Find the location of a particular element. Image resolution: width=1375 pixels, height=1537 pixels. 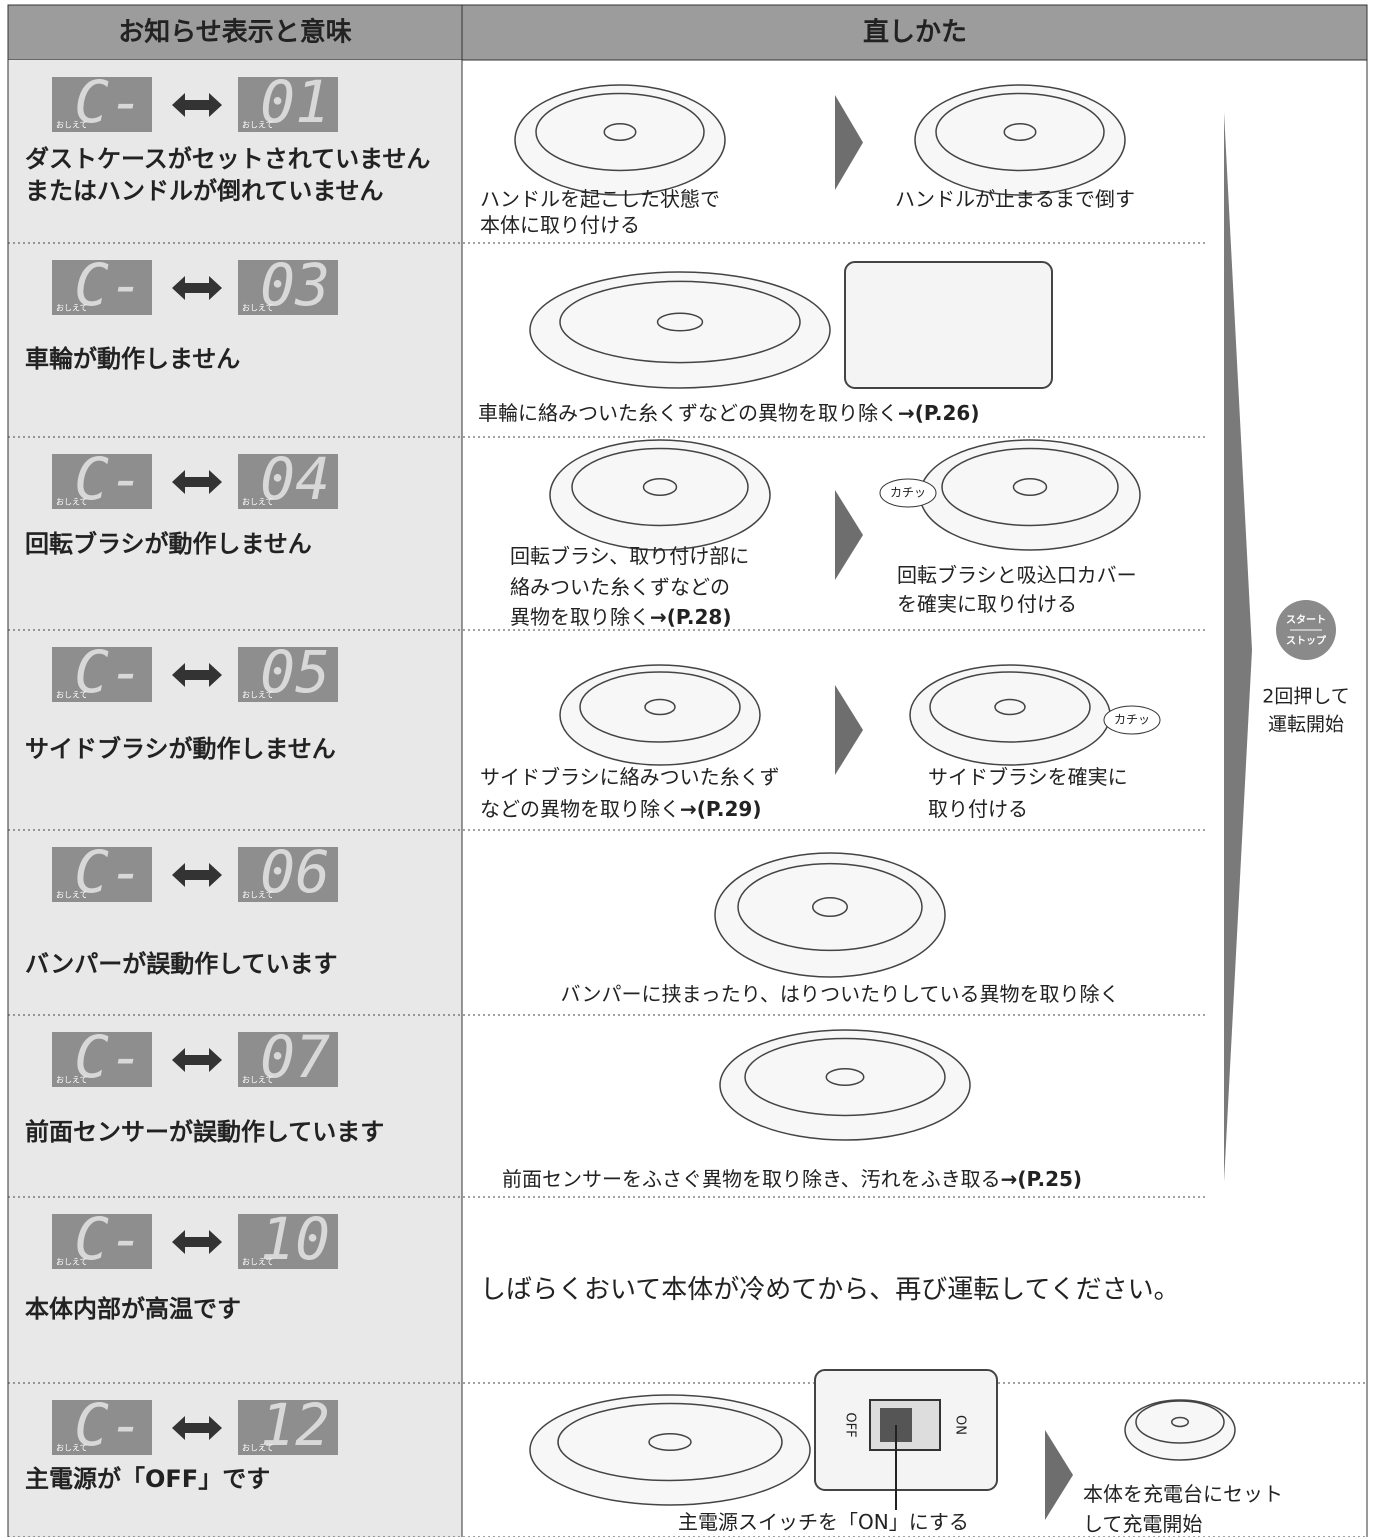

step-text: サイドブラシに絡みついた糸くず is located at coordinates (630, 777).